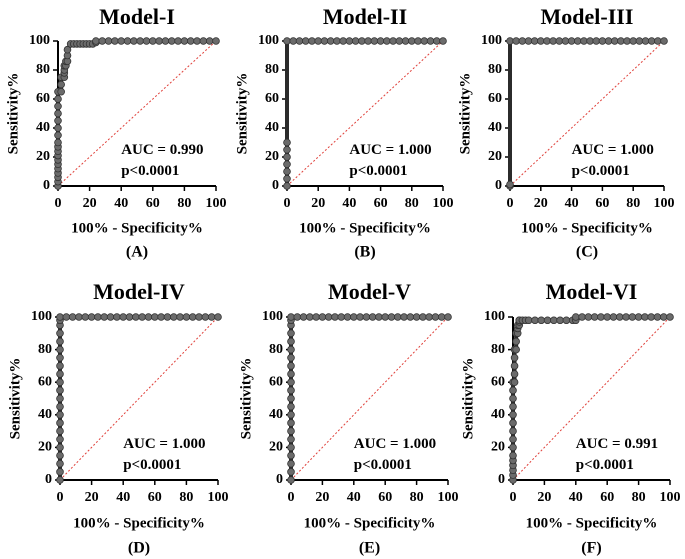  I want to click on y-tick-label: 40, so click(495, 127).